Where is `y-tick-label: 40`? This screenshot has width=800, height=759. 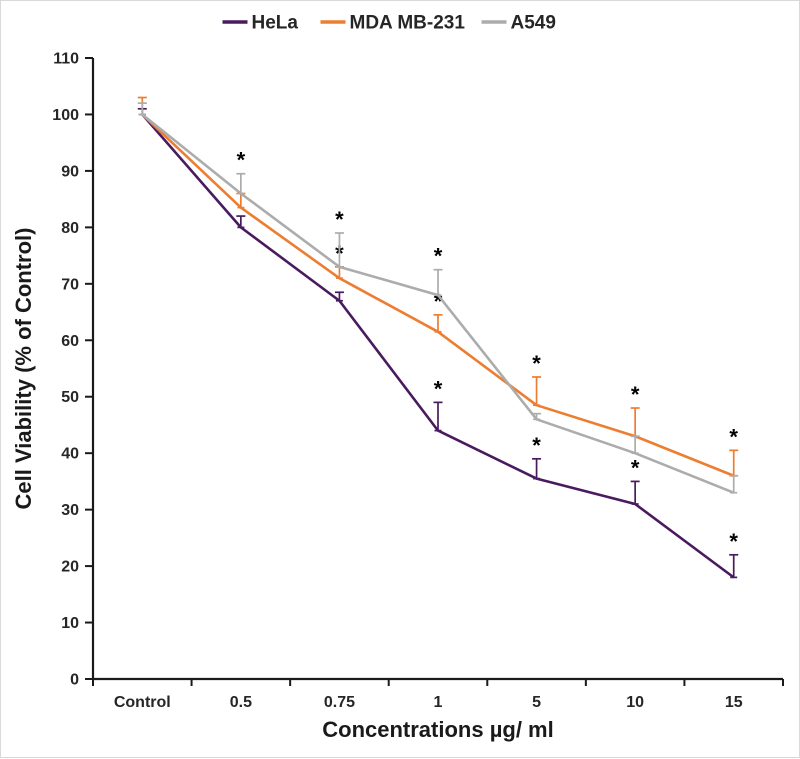
y-tick-label: 40 is located at coordinates (70, 454).